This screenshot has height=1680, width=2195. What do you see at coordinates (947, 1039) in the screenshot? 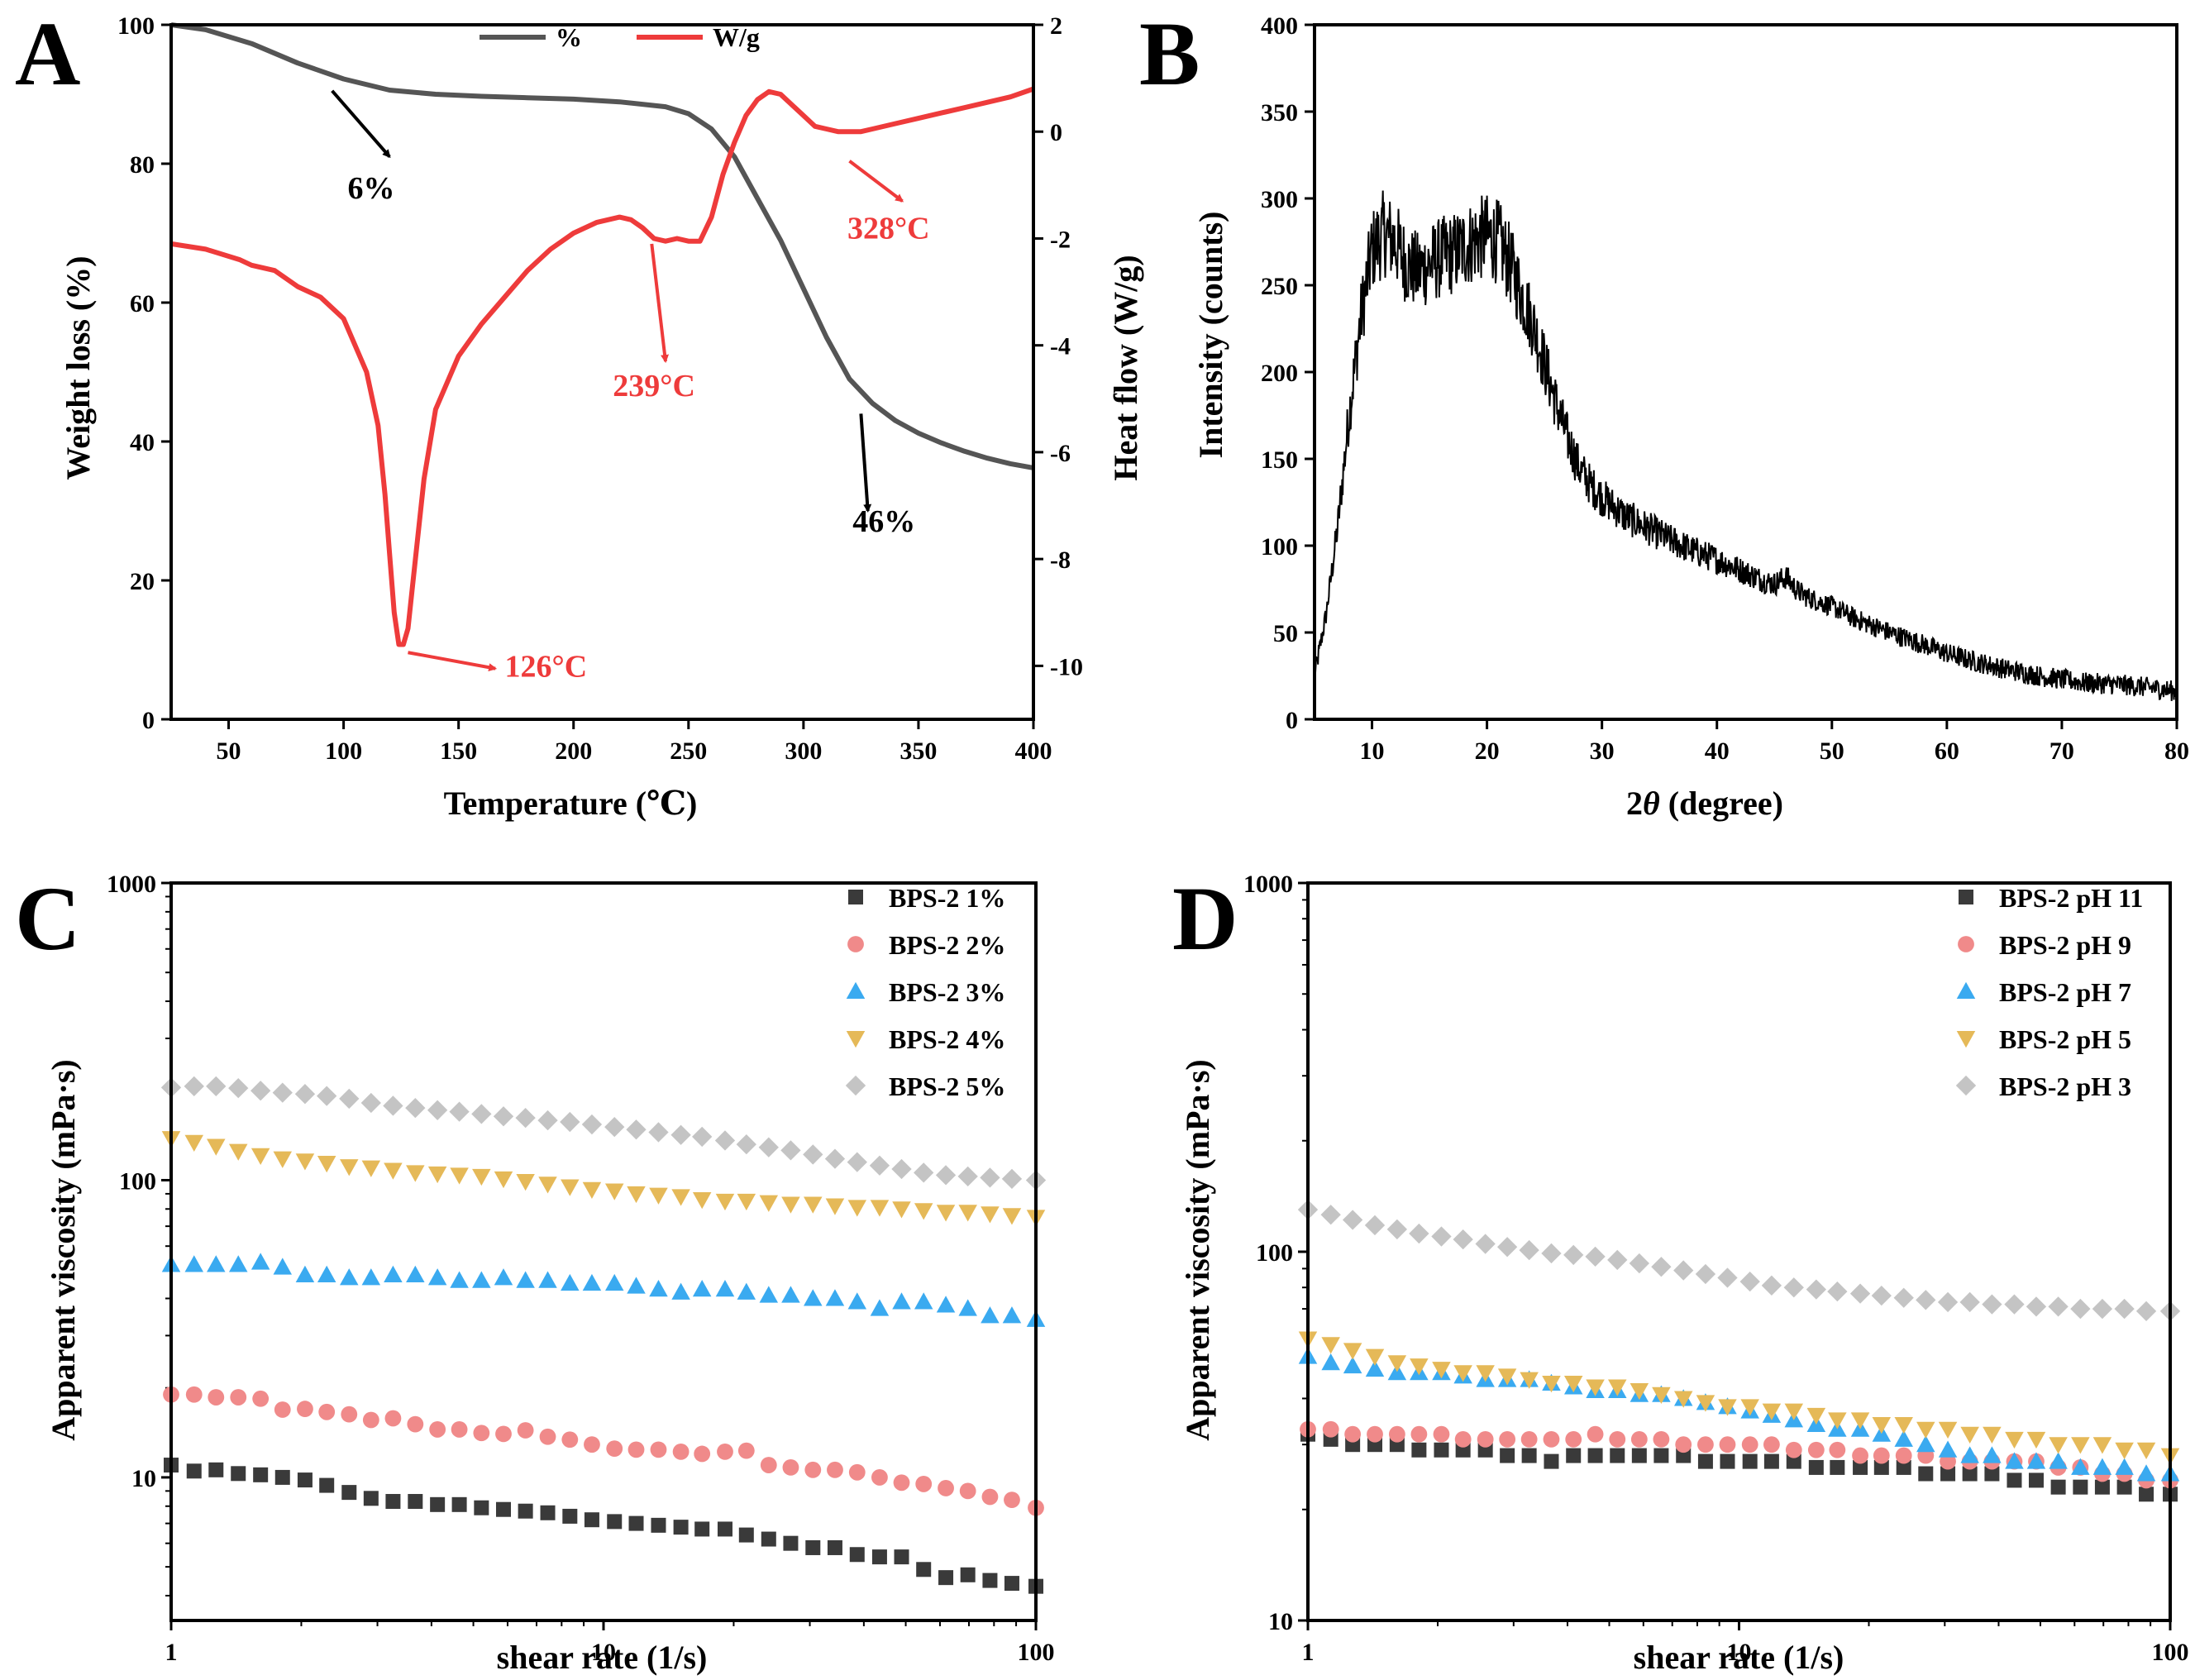
I see `chart-c-legend-label: BPS-2 4%` at bounding box center [947, 1039].